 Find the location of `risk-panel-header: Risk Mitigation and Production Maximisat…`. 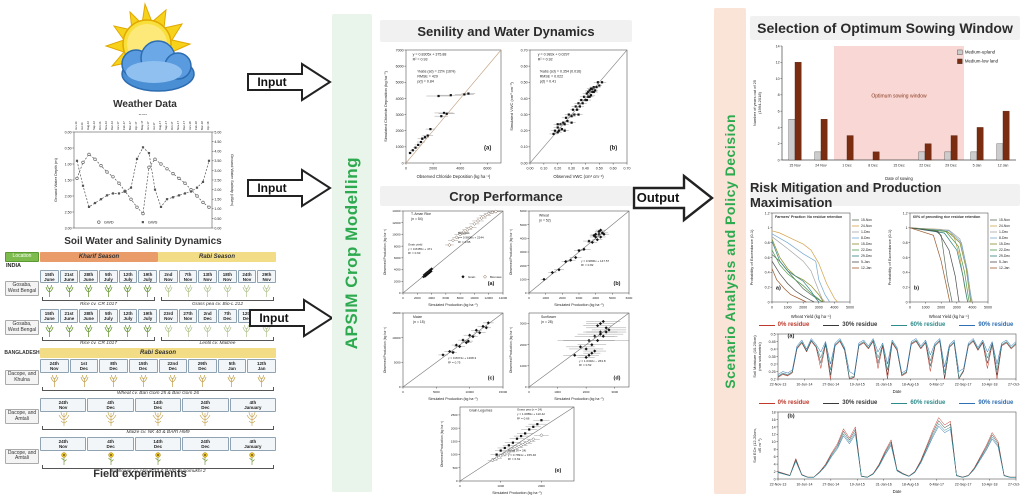

risk-panel-header: Risk Mitigation and Production Maximisat… is located at coordinates (885, 195).